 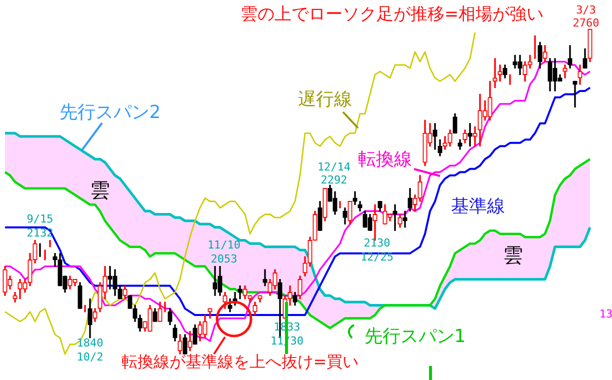 I want to click on series-label: 先行スパン1, so click(x=415, y=336).